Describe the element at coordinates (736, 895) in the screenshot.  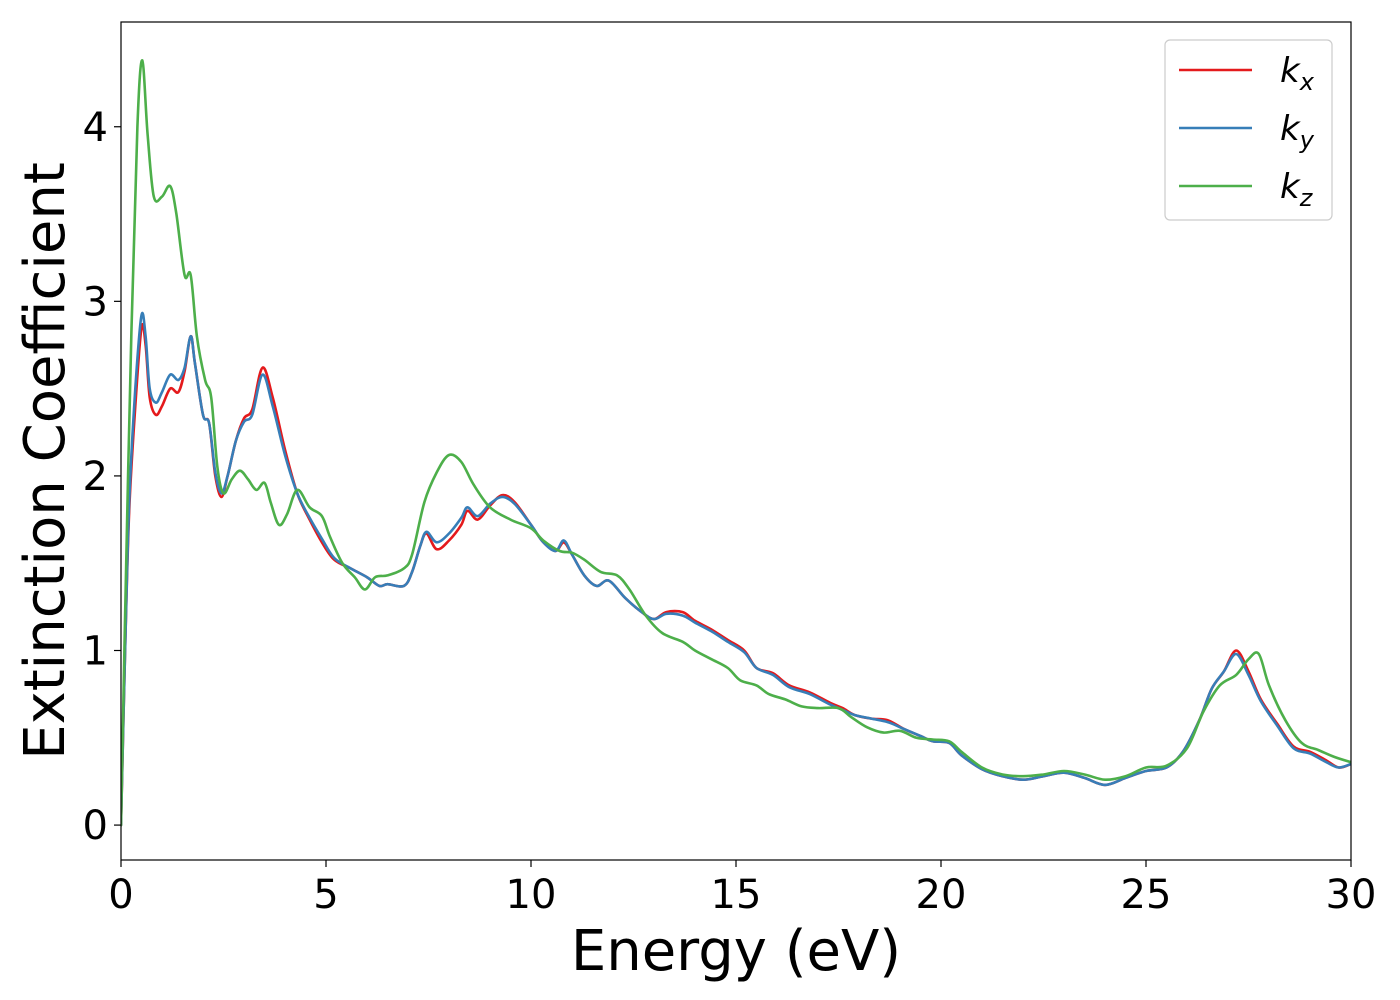
I see `x-tick-label: 15` at that location.